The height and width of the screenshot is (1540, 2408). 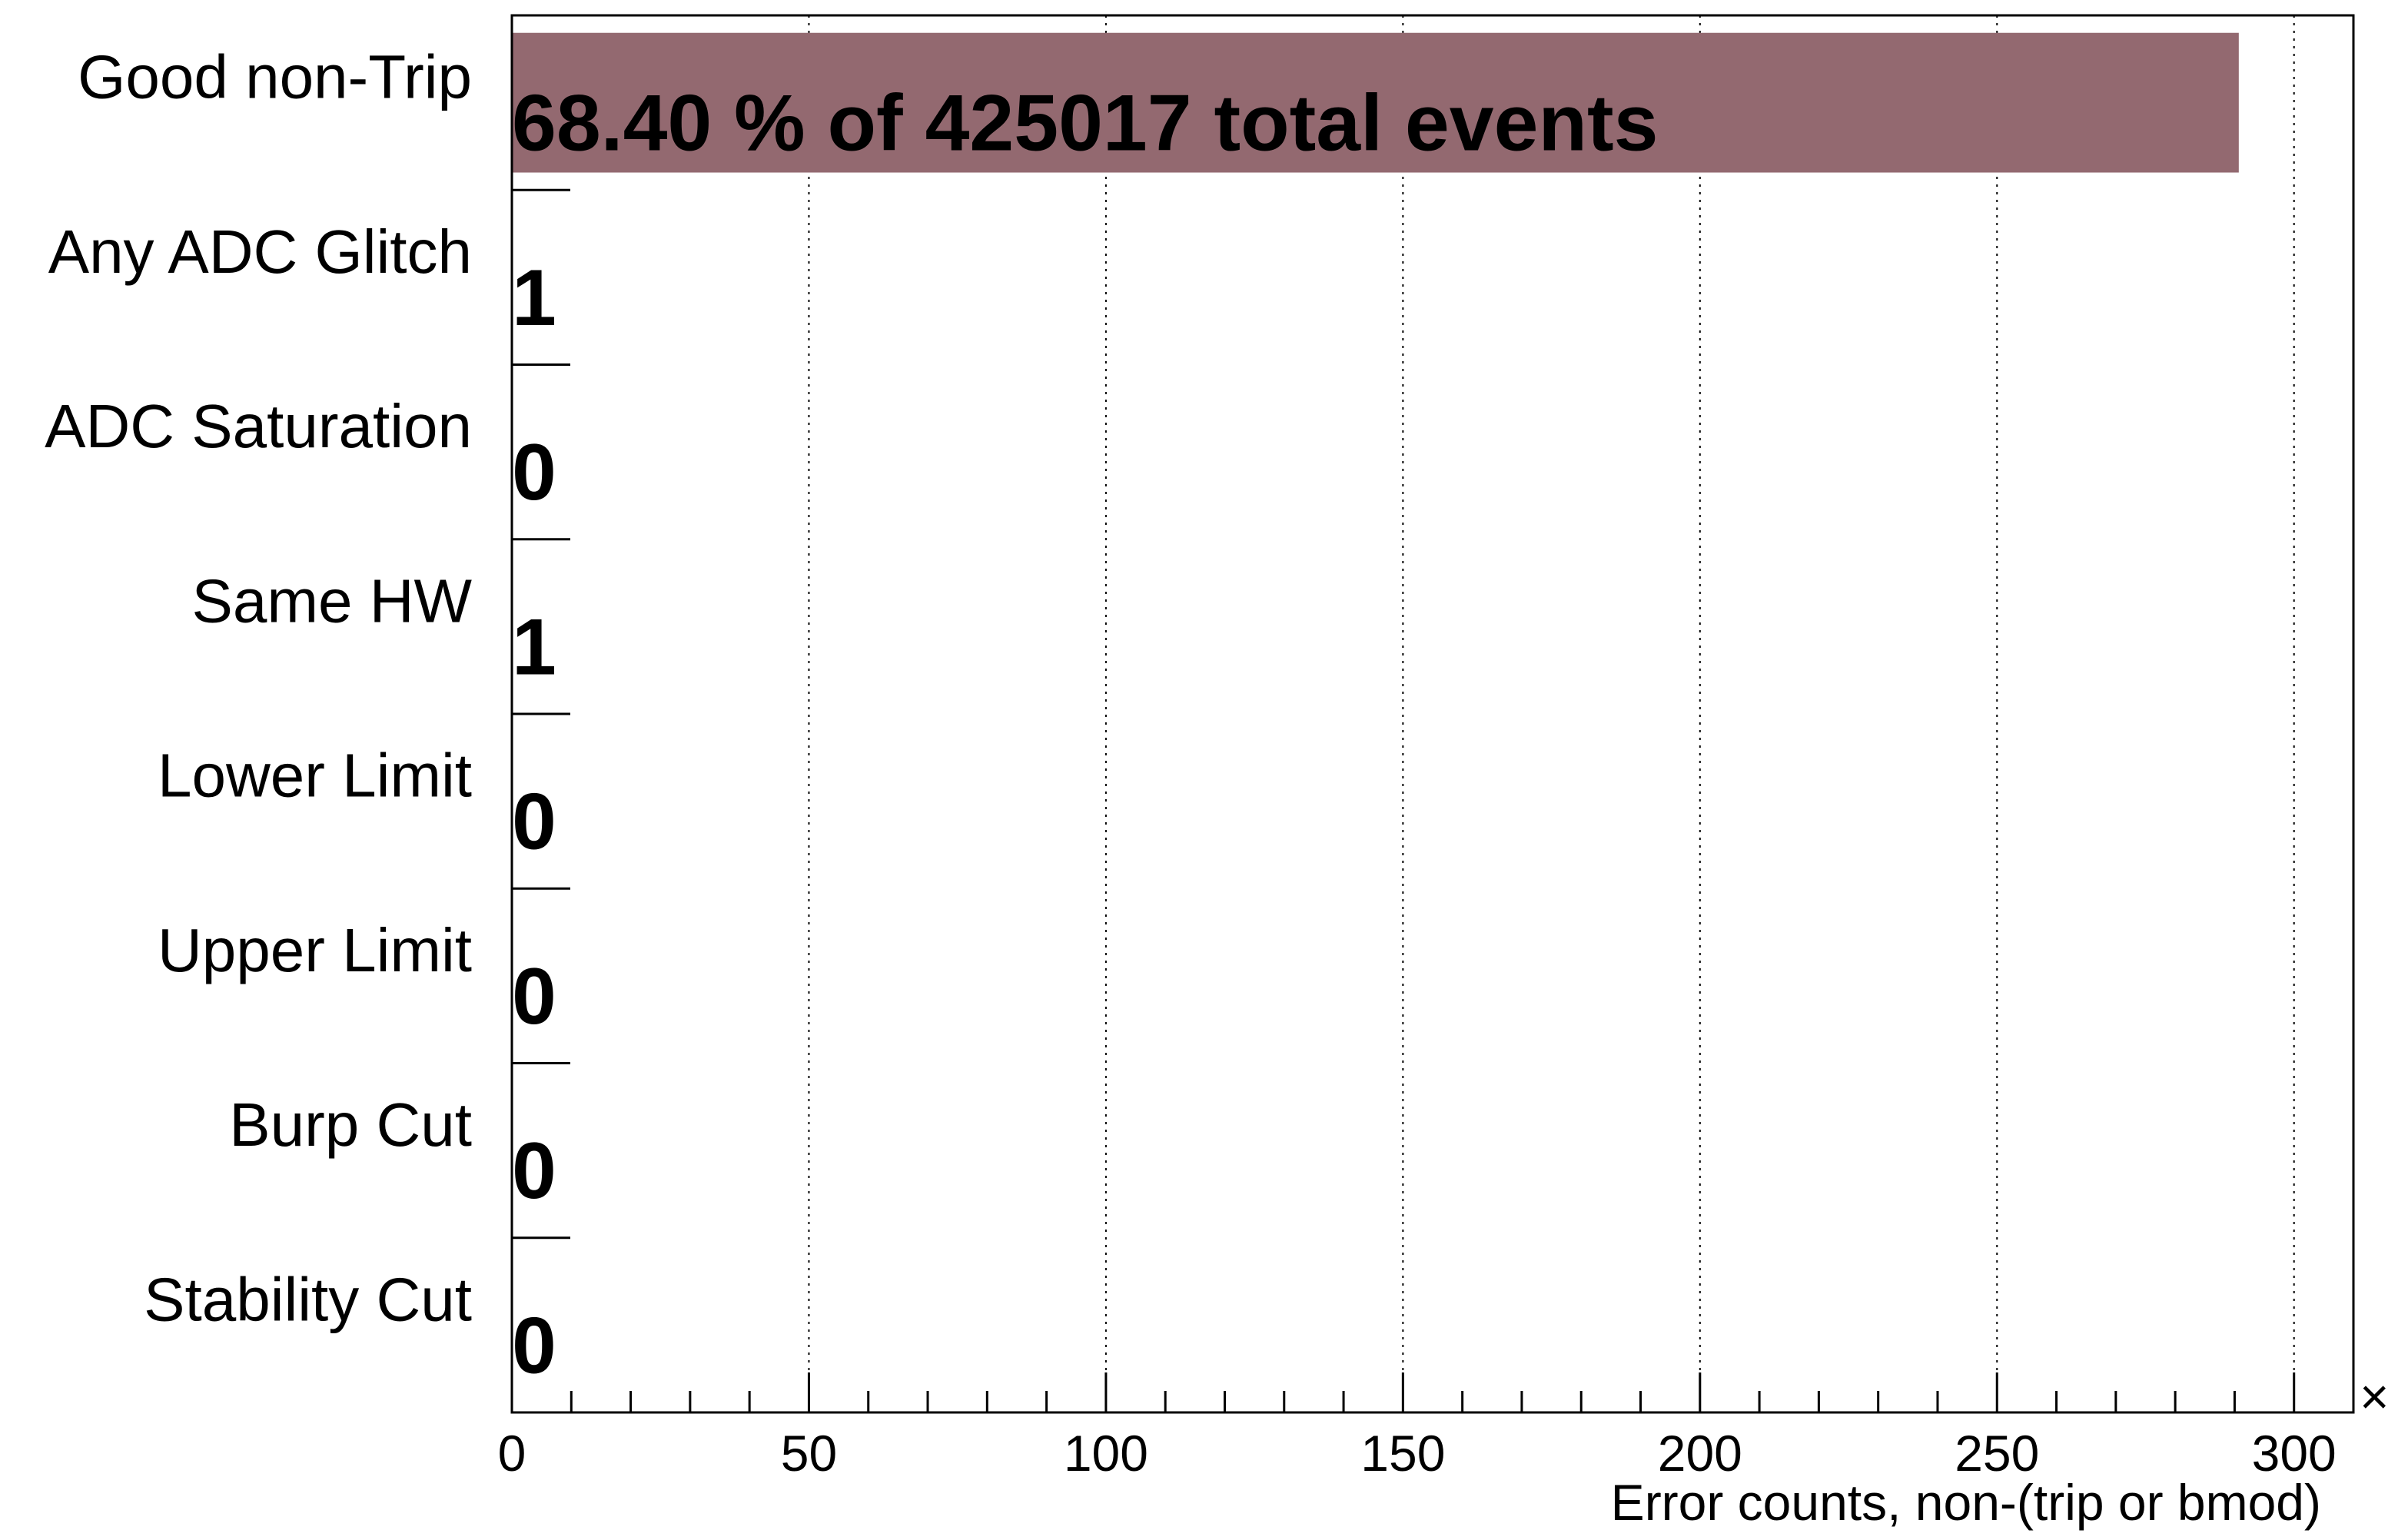 What do you see at coordinates (275, 77) in the screenshot?
I see `category-label-0: Good non-Trip` at bounding box center [275, 77].